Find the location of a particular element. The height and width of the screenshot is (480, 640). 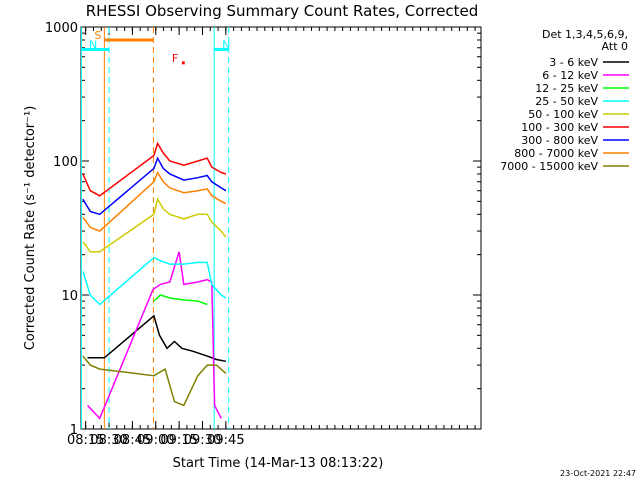

legend-label: 100 - 300 keV is located at coordinates (559, 127).